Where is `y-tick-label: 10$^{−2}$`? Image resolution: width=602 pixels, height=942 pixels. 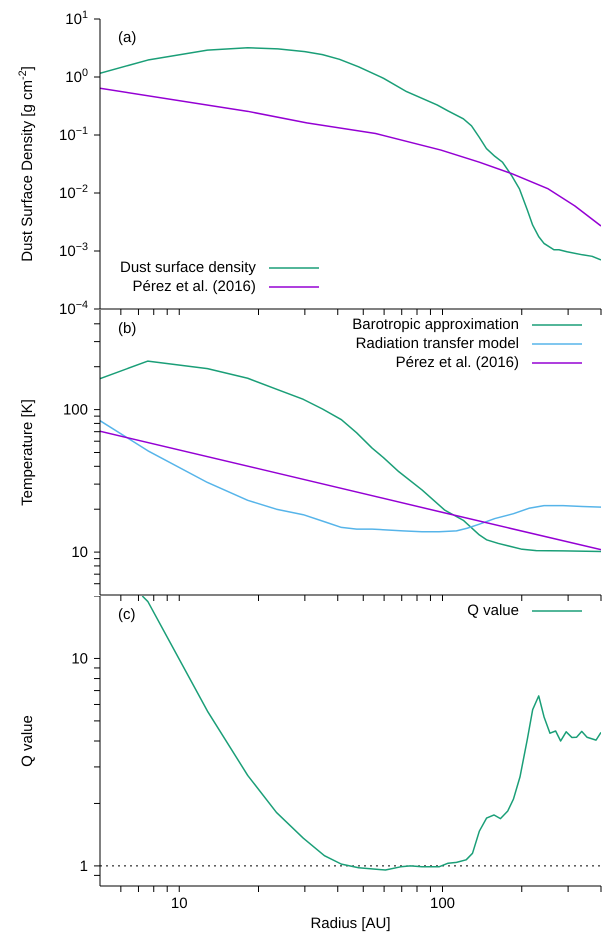 y-tick-label: 10$^{−2}$ is located at coordinates (73, 192).